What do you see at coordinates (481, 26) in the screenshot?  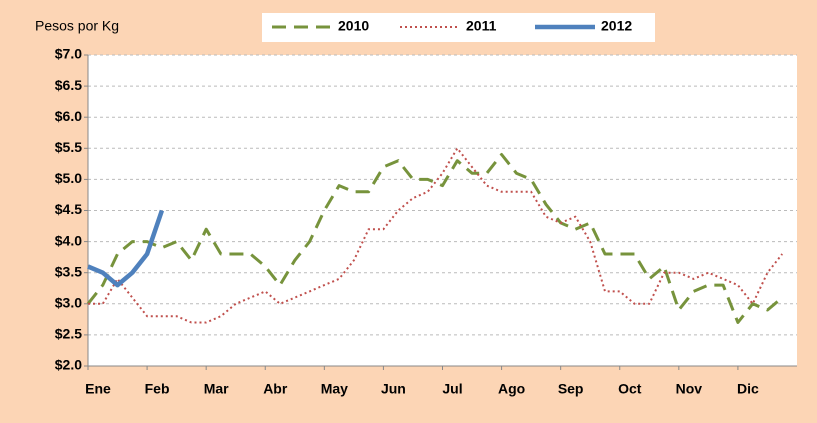 I see `legend-label: 2011` at bounding box center [481, 26].